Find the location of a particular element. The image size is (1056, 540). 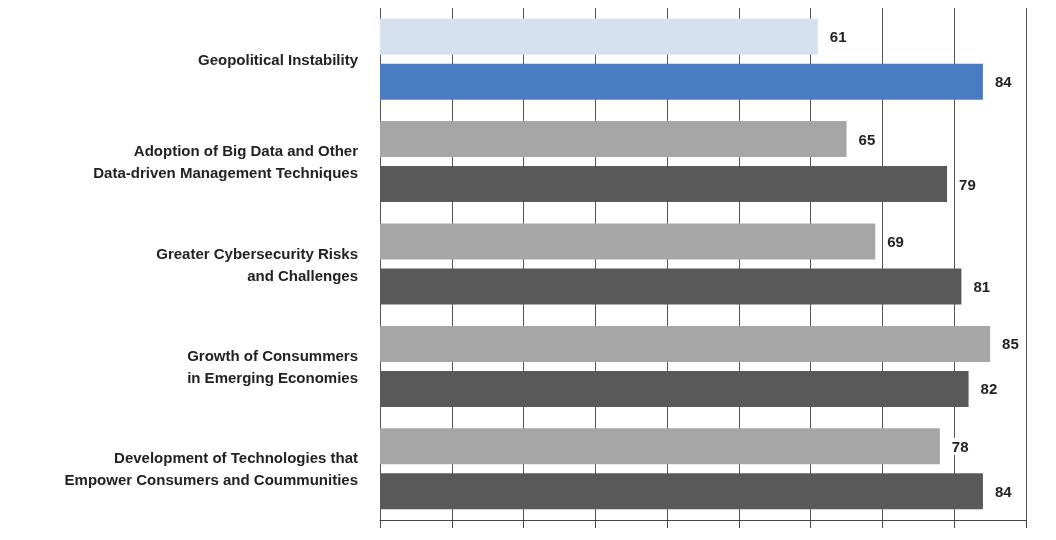

y-tick-label: Greater Cybersecurity Risks and Challenges is located at coordinates (257, 264).